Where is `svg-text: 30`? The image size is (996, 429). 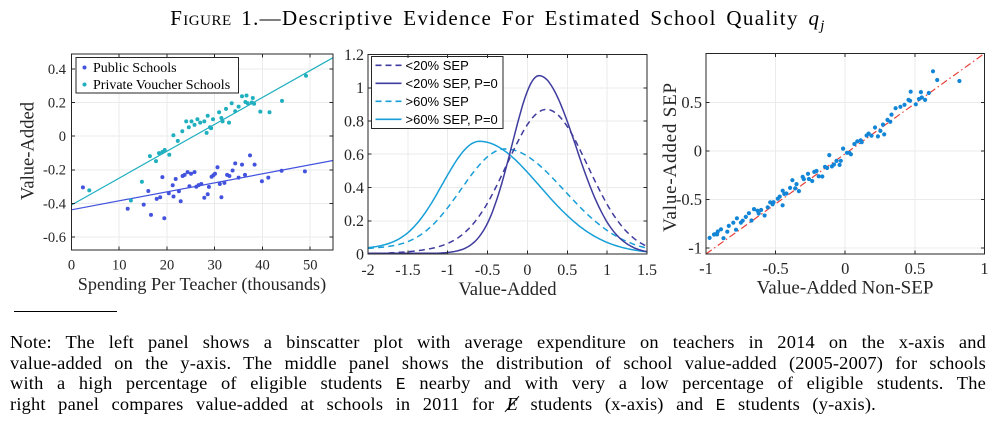 svg-text: 30 is located at coordinates (214, 266).